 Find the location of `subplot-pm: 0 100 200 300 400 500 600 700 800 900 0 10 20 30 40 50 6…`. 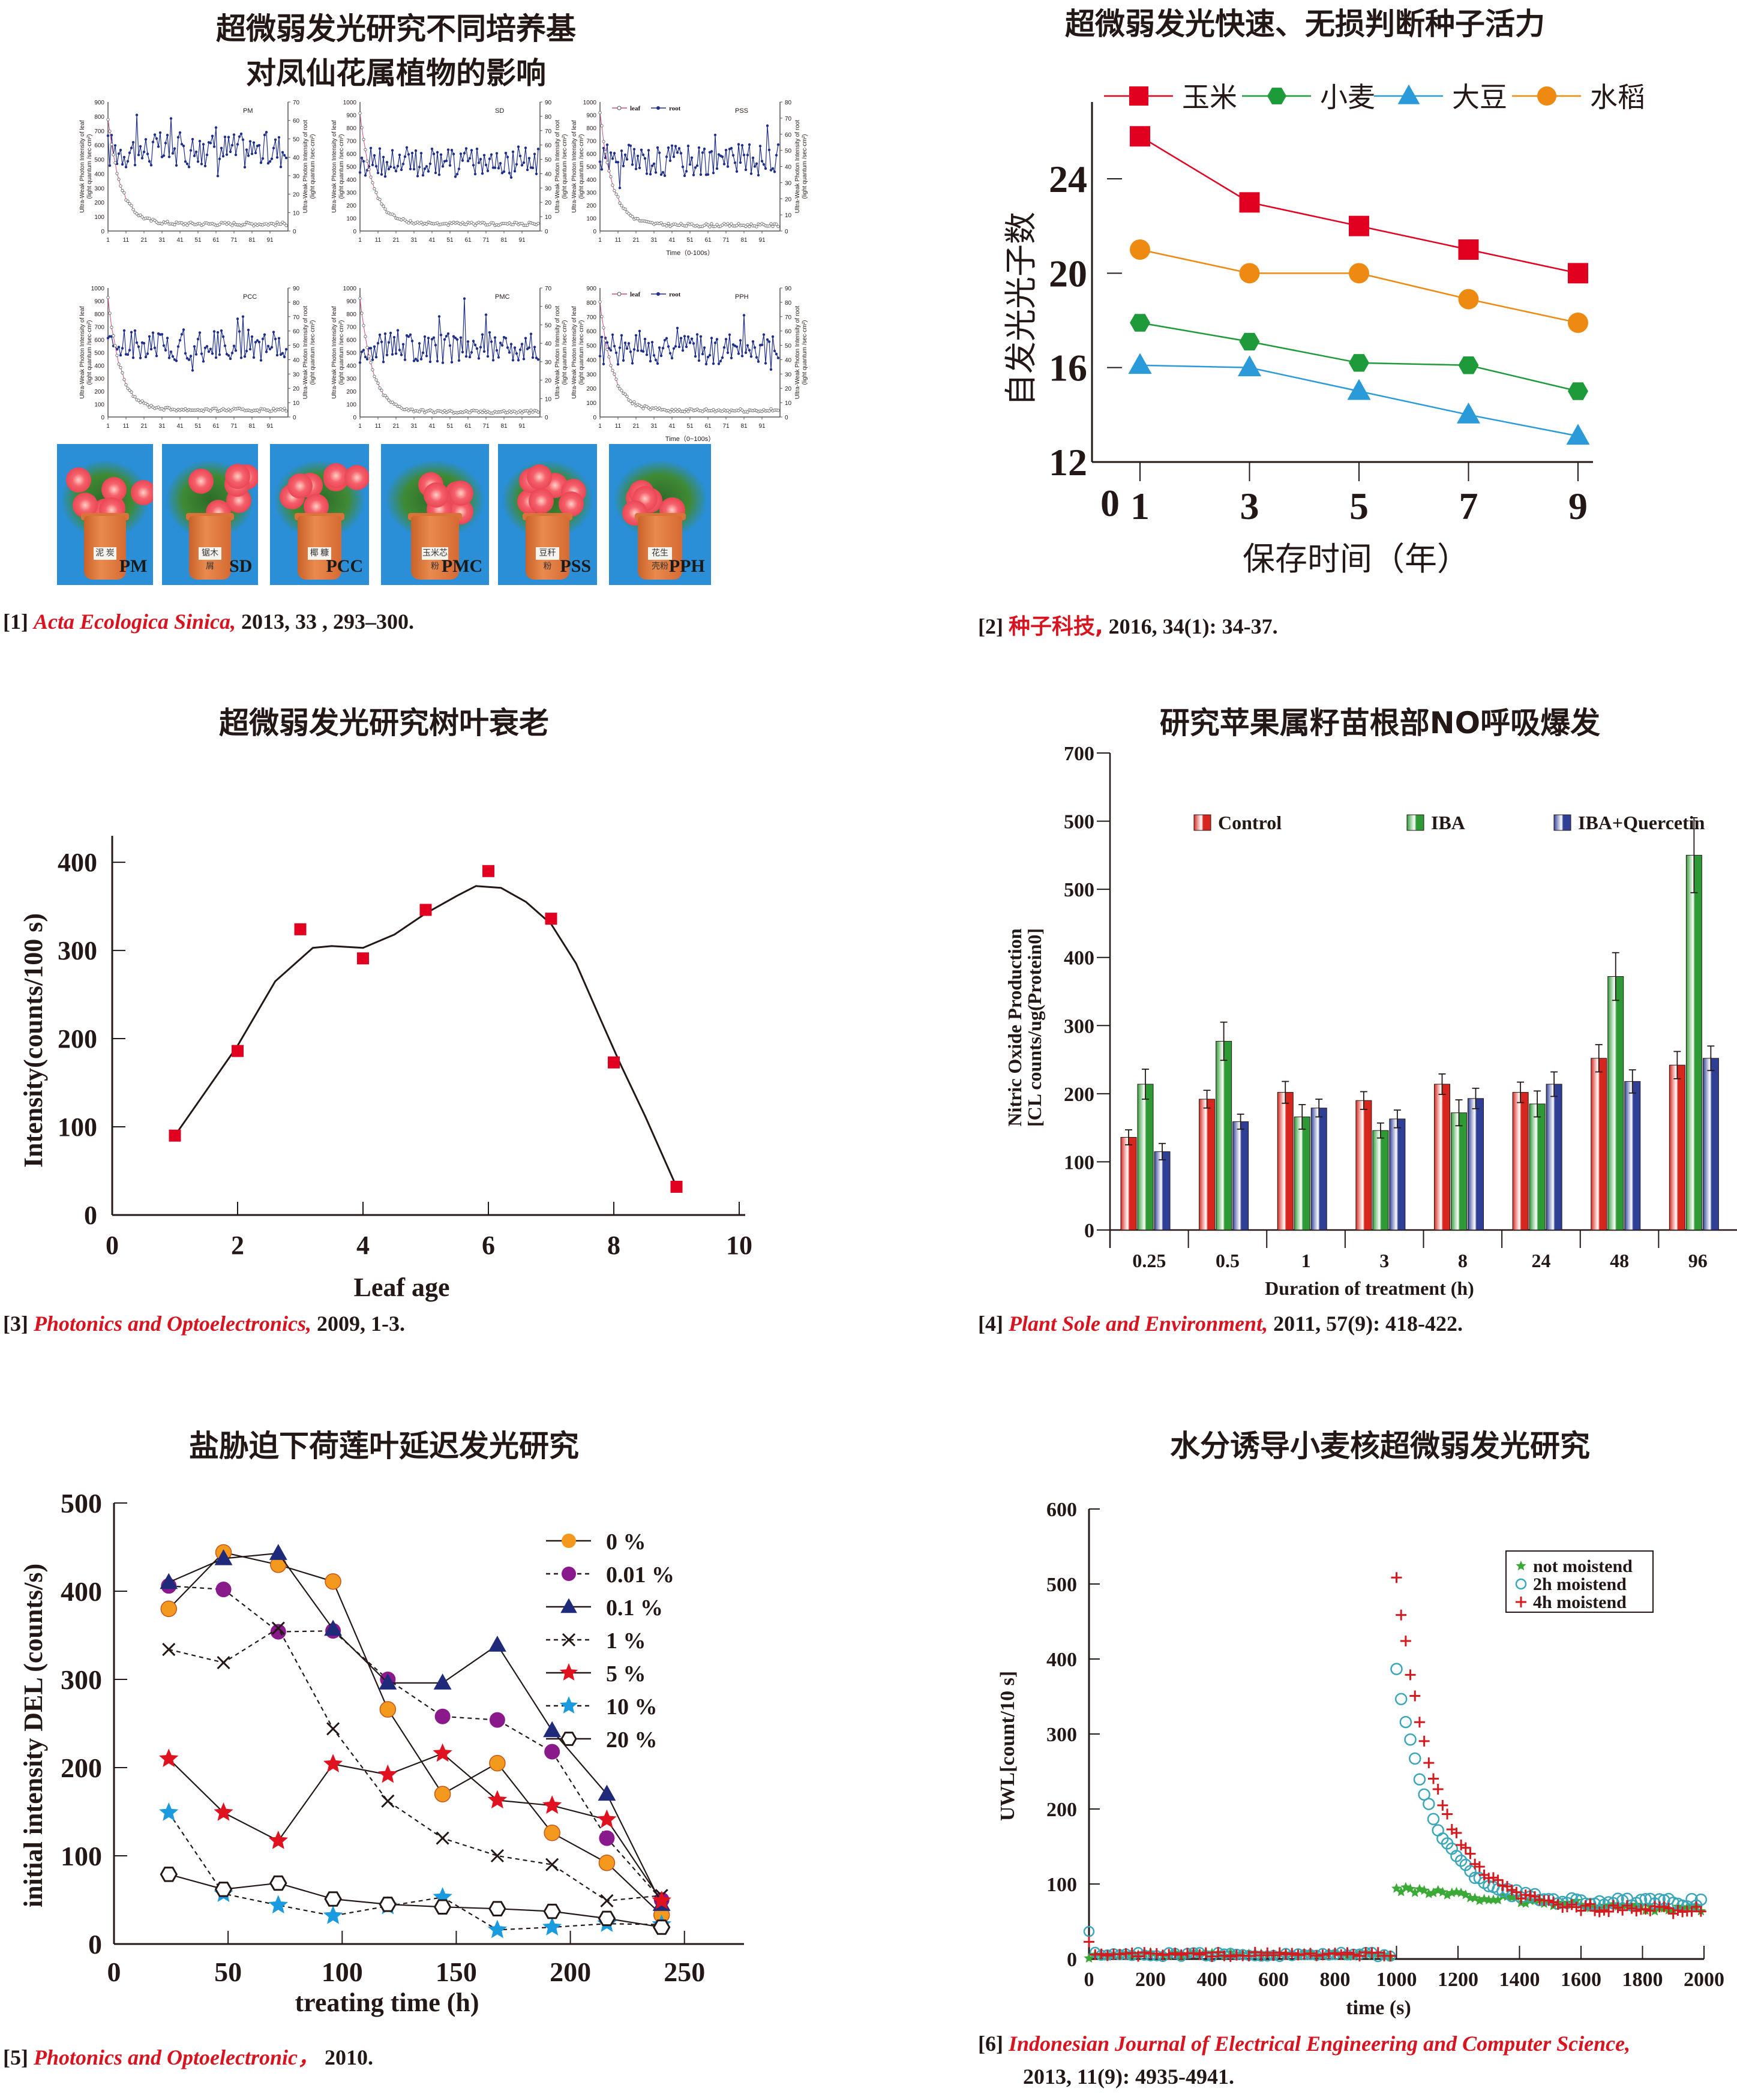

subplot-pm: 0 100 200 300 400 500 600 700 800 900 0 10 20 30 40 50 6… is located at coordinates (197, 172).